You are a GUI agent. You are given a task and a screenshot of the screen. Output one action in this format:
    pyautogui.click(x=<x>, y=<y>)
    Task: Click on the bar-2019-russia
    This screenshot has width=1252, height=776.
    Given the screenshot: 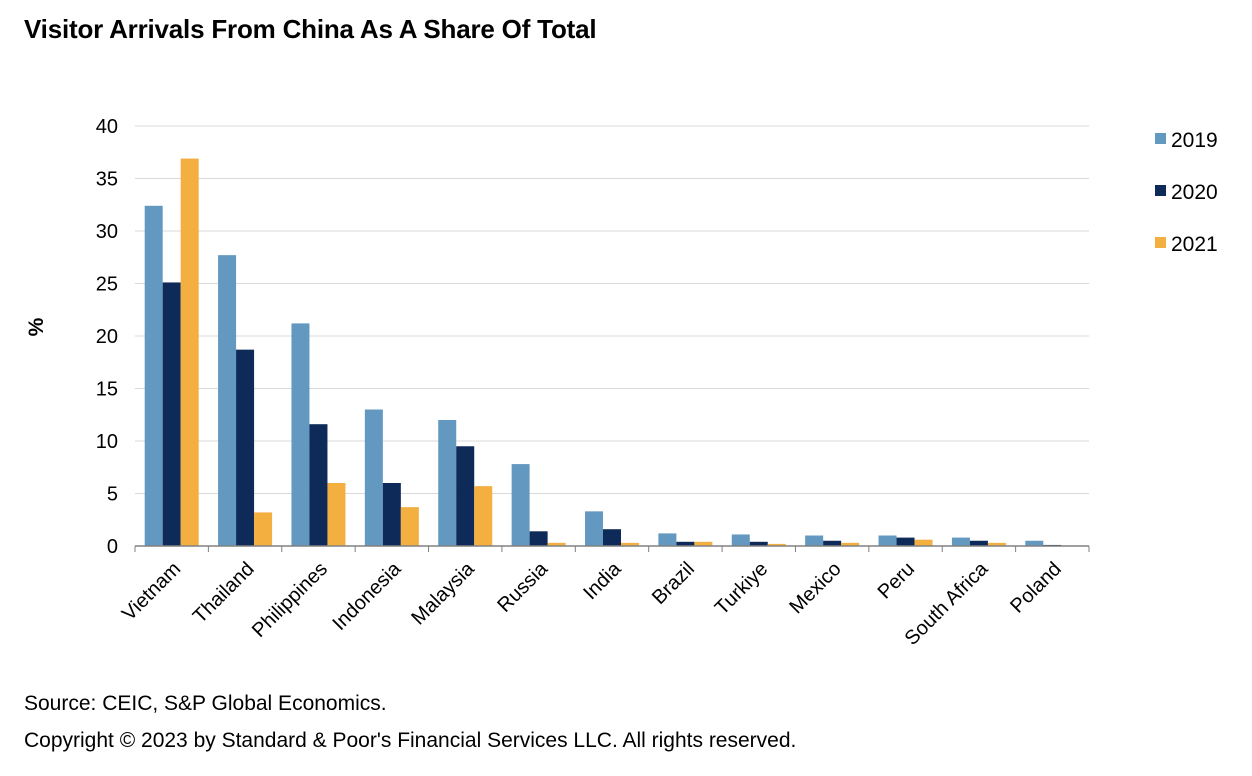 What is the action you would take?
    pyautogui.click(x=520, y=505)
    